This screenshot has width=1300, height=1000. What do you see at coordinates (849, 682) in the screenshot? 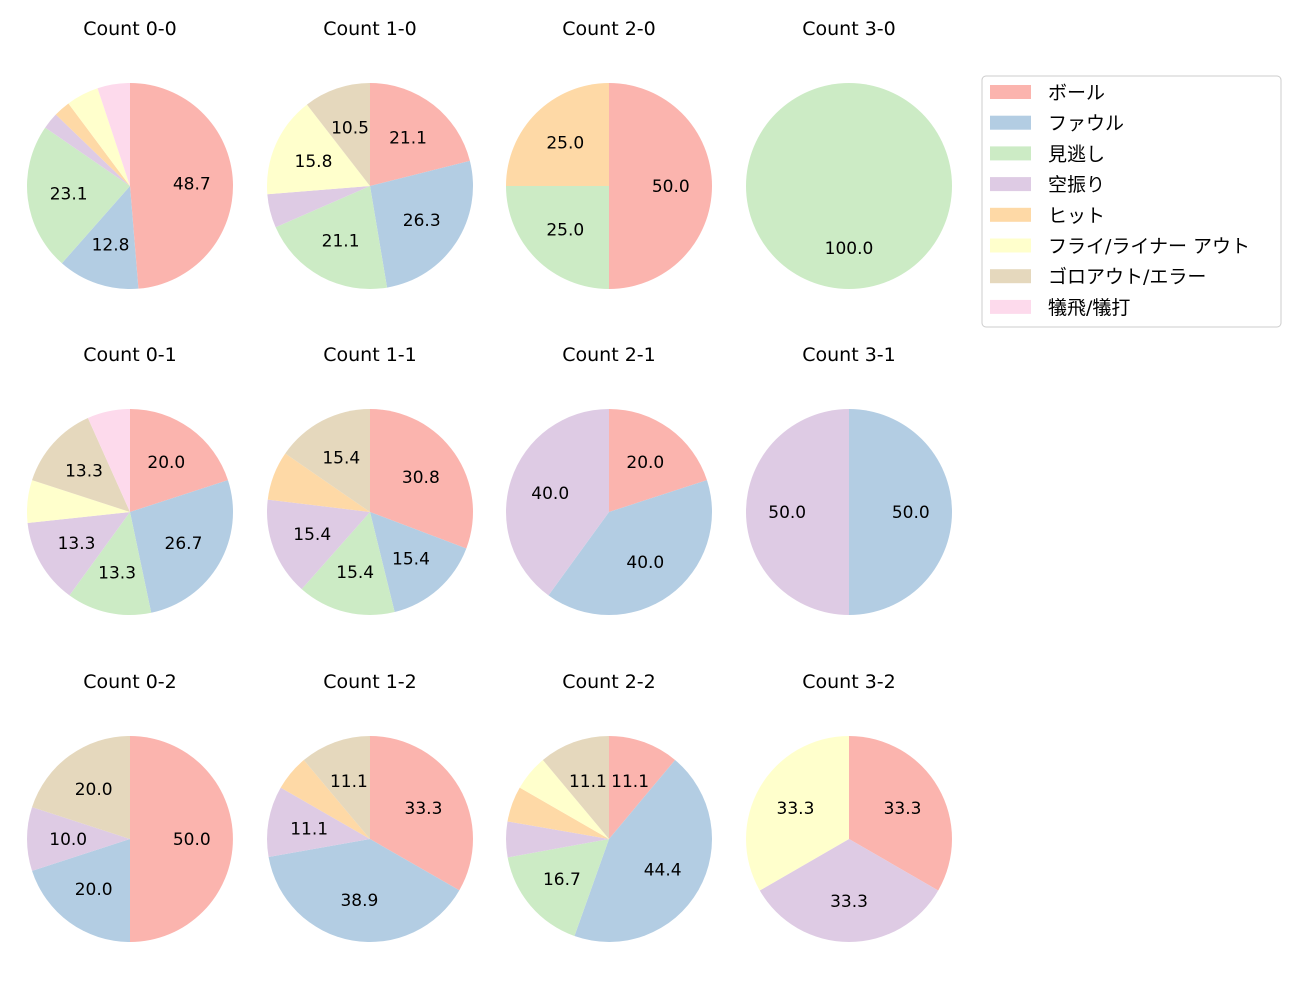
I see `pie-title: Count 3-2` at bounding box center [849, 682].